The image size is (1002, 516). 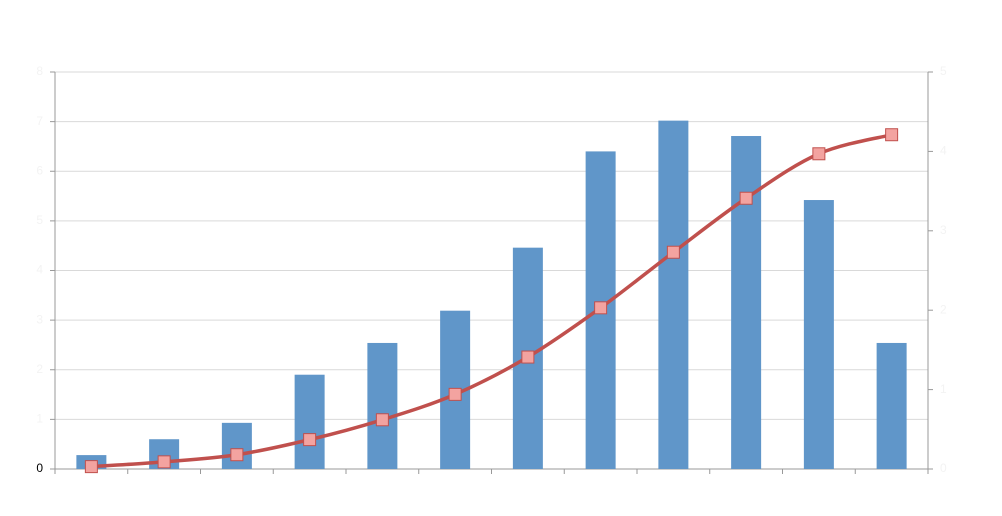 I want to click on y2-tick-label: 2, so click(x=943, y=309).